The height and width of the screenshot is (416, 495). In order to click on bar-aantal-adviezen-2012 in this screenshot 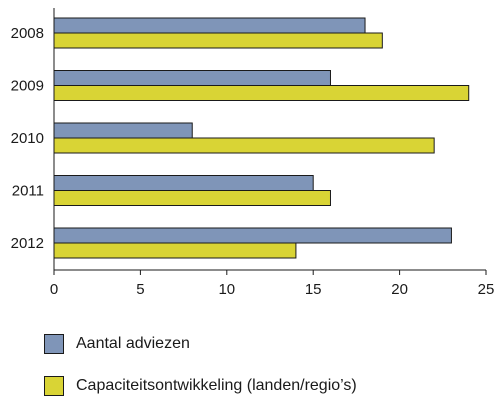, I will do `click(252, 235)`.